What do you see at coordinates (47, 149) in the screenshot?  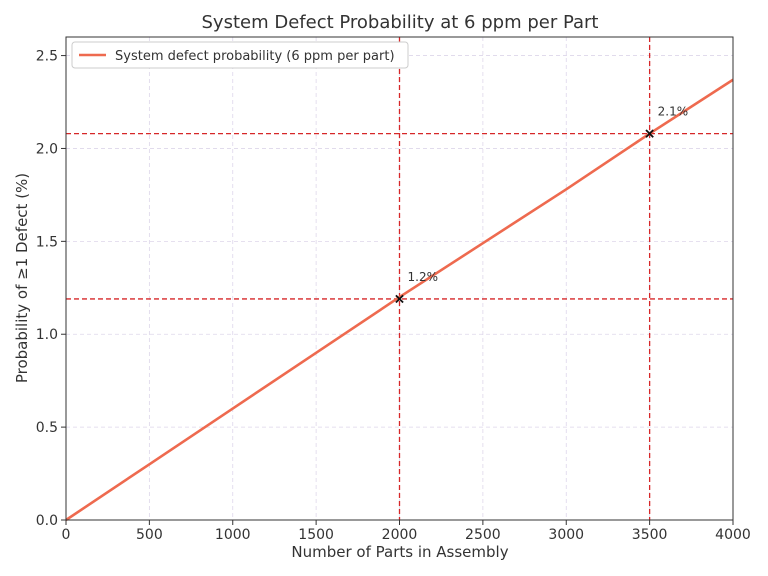 I see `y-tick-label: 2.0` at bounding box center [47, 149].